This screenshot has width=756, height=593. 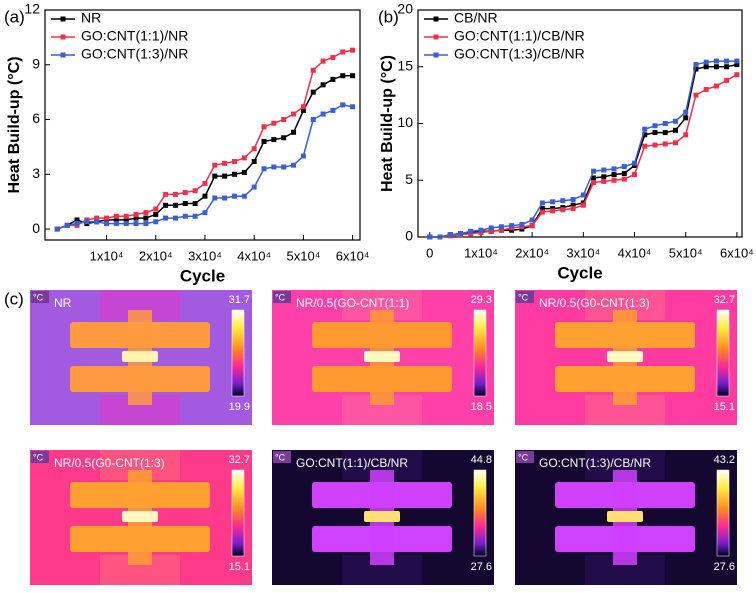 What do you see at coordinates (239, 407) in the screenshot?
I see `color-bar-min: 19.9` at bounding box center [239, 407].